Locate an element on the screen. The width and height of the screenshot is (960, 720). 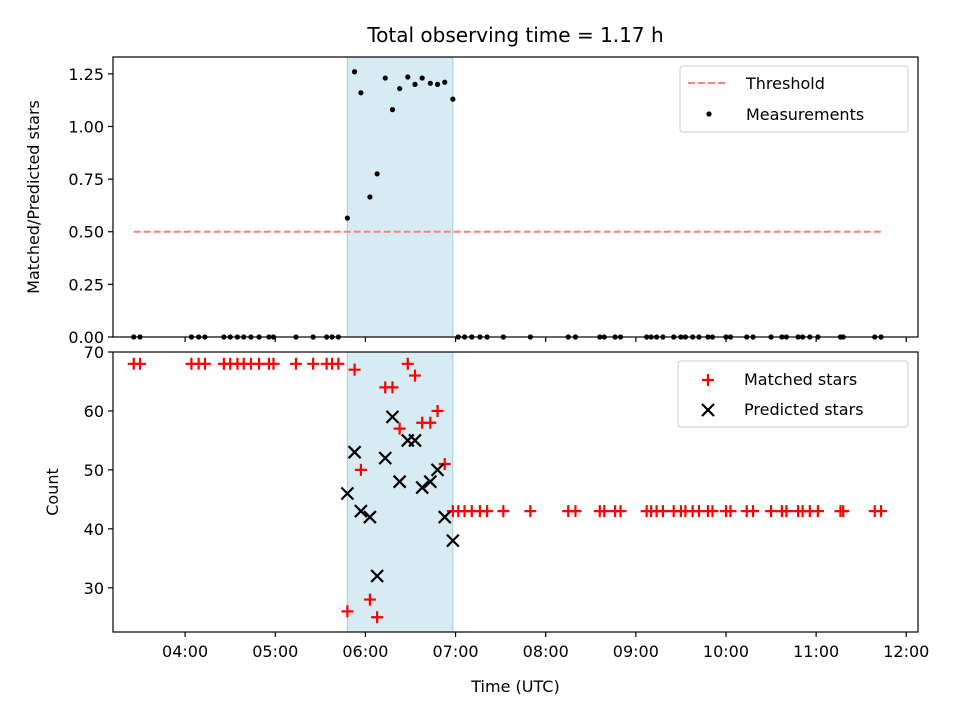
y-tick-label: 1.00 is located at coordinates (86, 126).